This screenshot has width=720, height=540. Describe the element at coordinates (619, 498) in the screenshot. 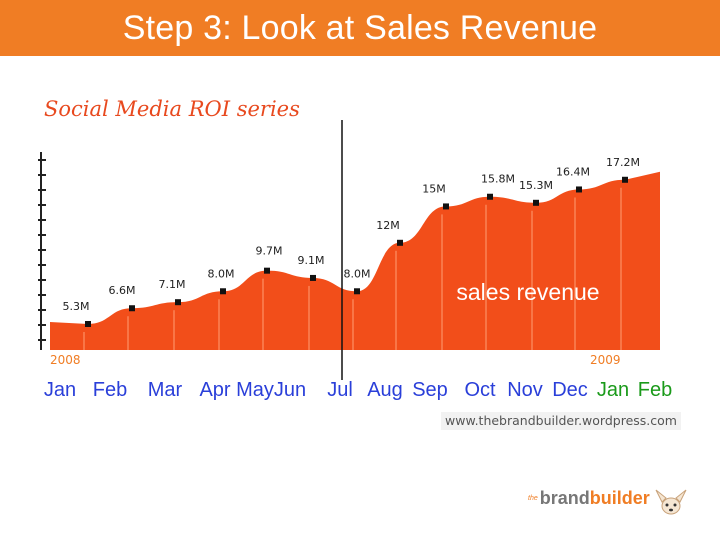

I see `logo-builder: builder` at that location.